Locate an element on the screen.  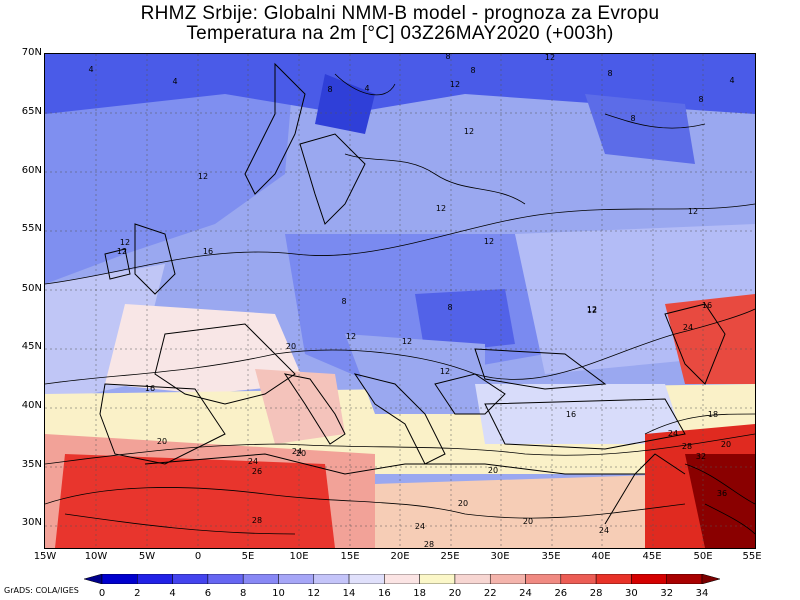
contour-label: 16 is located at coordinates (150, 388).